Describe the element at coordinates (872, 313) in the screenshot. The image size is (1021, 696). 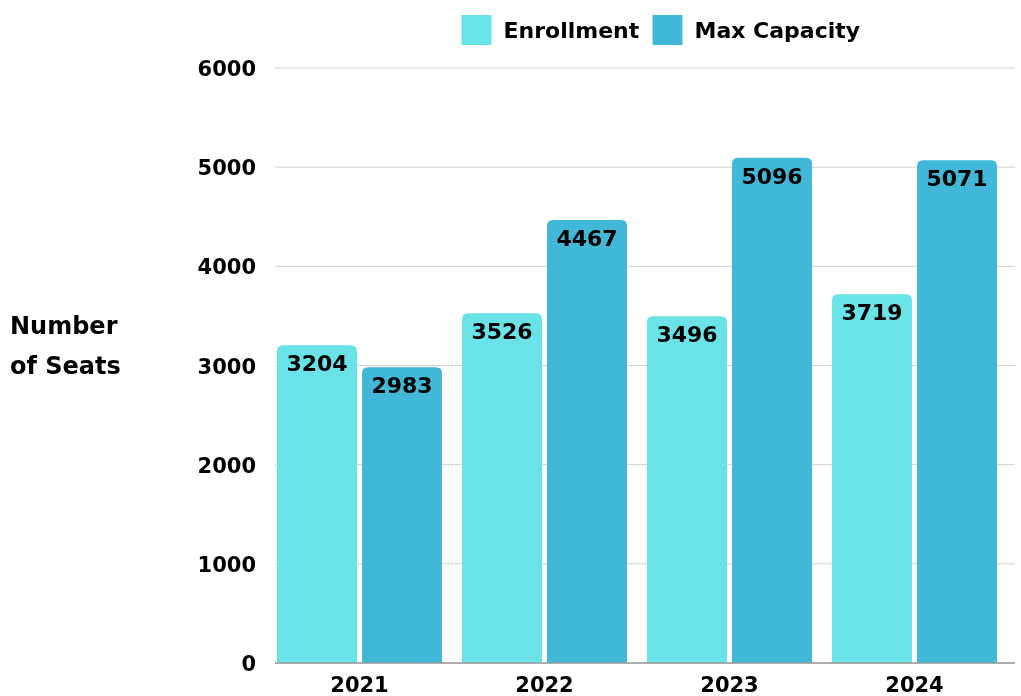
I see `data-label: 3719` at that location.